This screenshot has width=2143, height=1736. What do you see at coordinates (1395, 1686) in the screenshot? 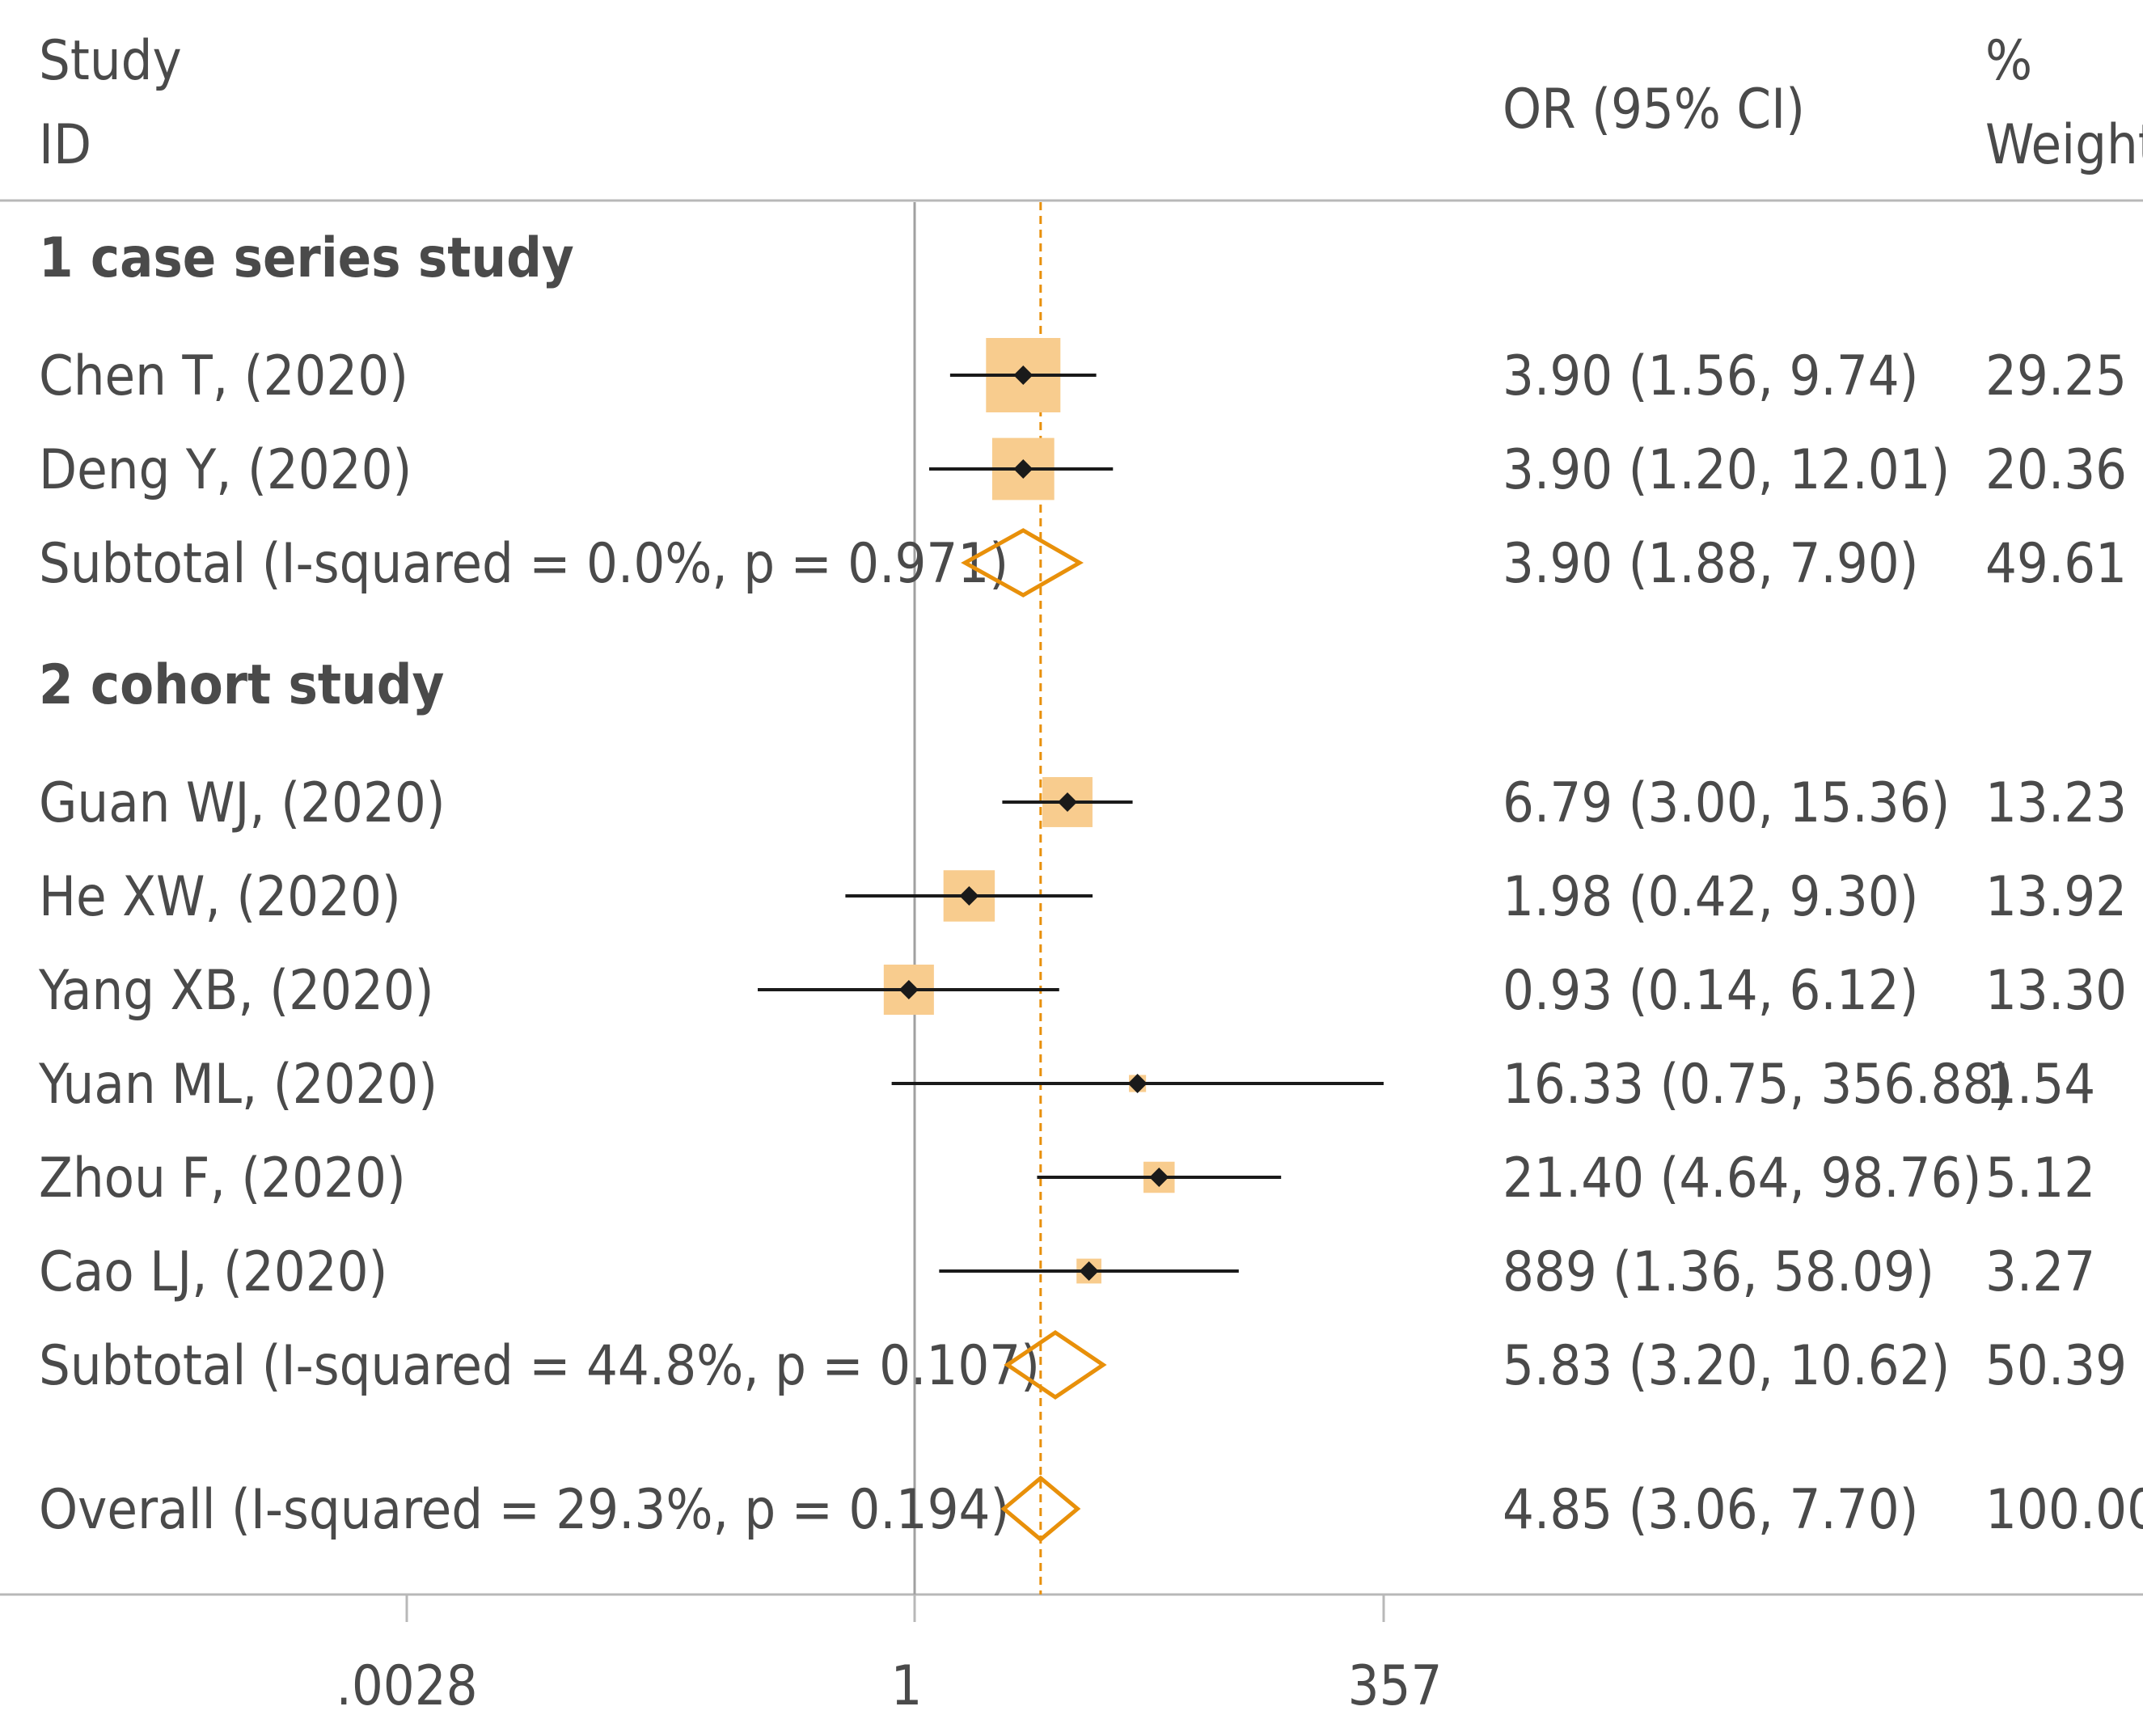
I see `axis-tick-label: 357` at bounding box center [1395, 1686].